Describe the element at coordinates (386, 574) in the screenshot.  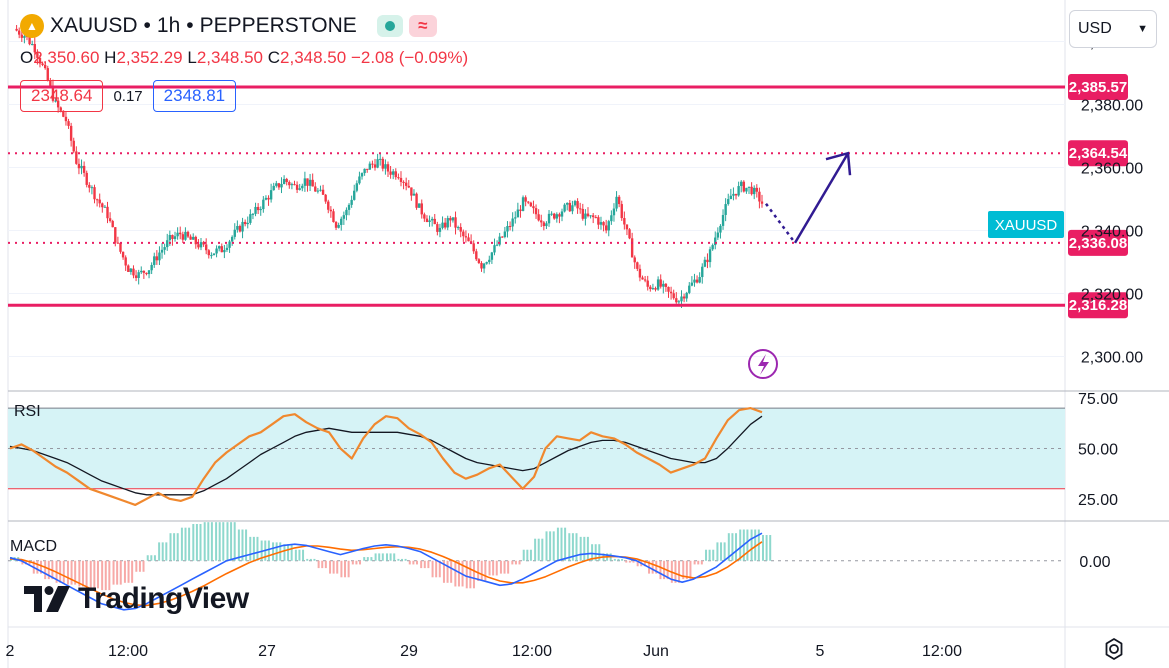
I see `macd-signal-line` at that location.